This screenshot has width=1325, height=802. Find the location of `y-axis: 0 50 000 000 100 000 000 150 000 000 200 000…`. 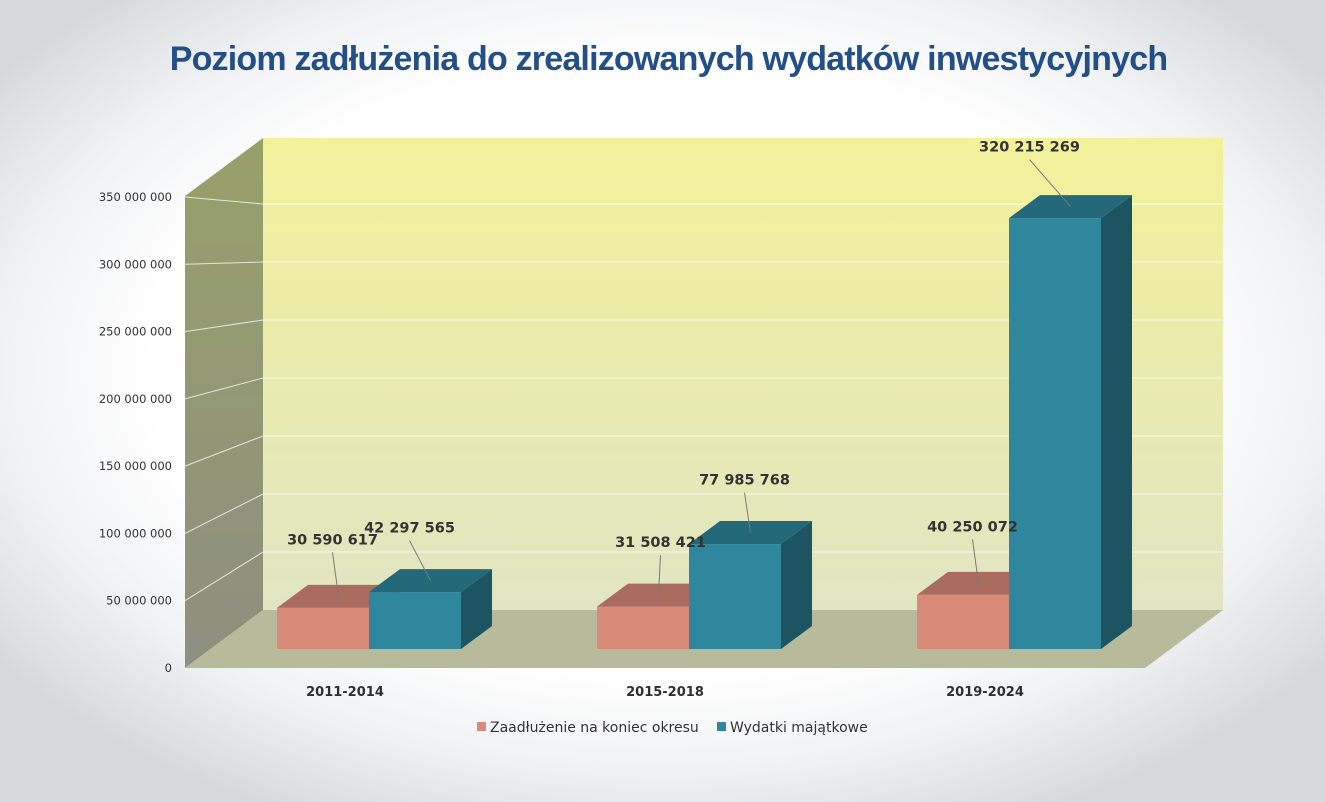

y-axis: 0 50 000 000 100 000 000 150 000 000 200 000… is located at coordinates (135, 432).